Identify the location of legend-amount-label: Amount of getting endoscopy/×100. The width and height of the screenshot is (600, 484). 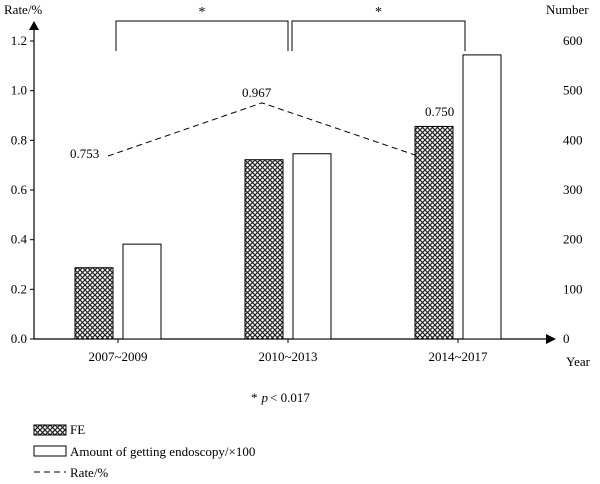
(162, 451).